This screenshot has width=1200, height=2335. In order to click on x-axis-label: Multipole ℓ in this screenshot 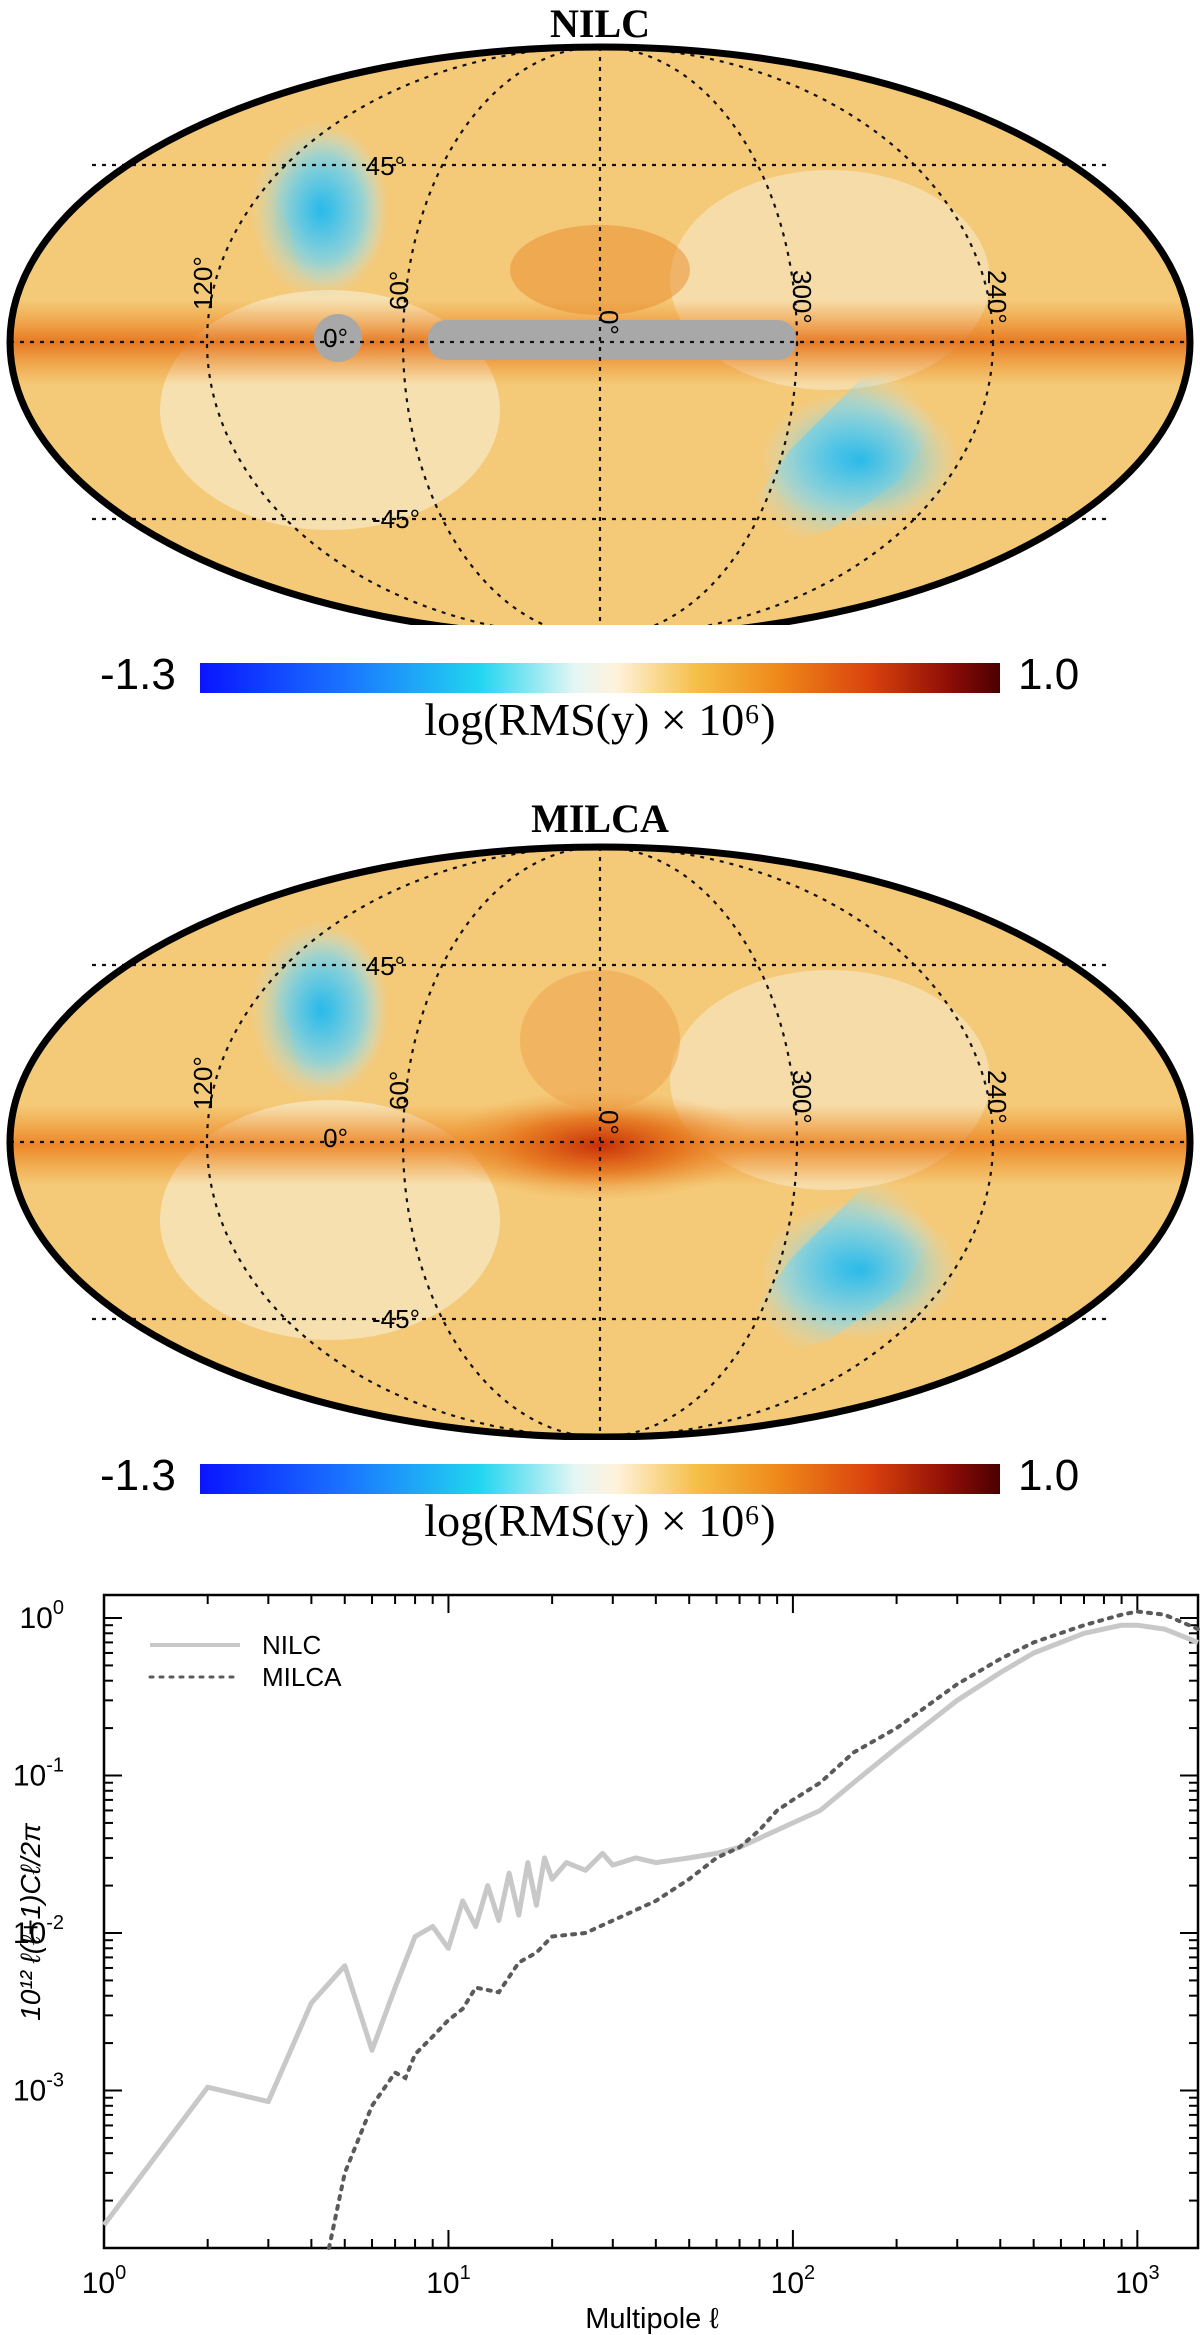, I will do `click(652, 2319)`.